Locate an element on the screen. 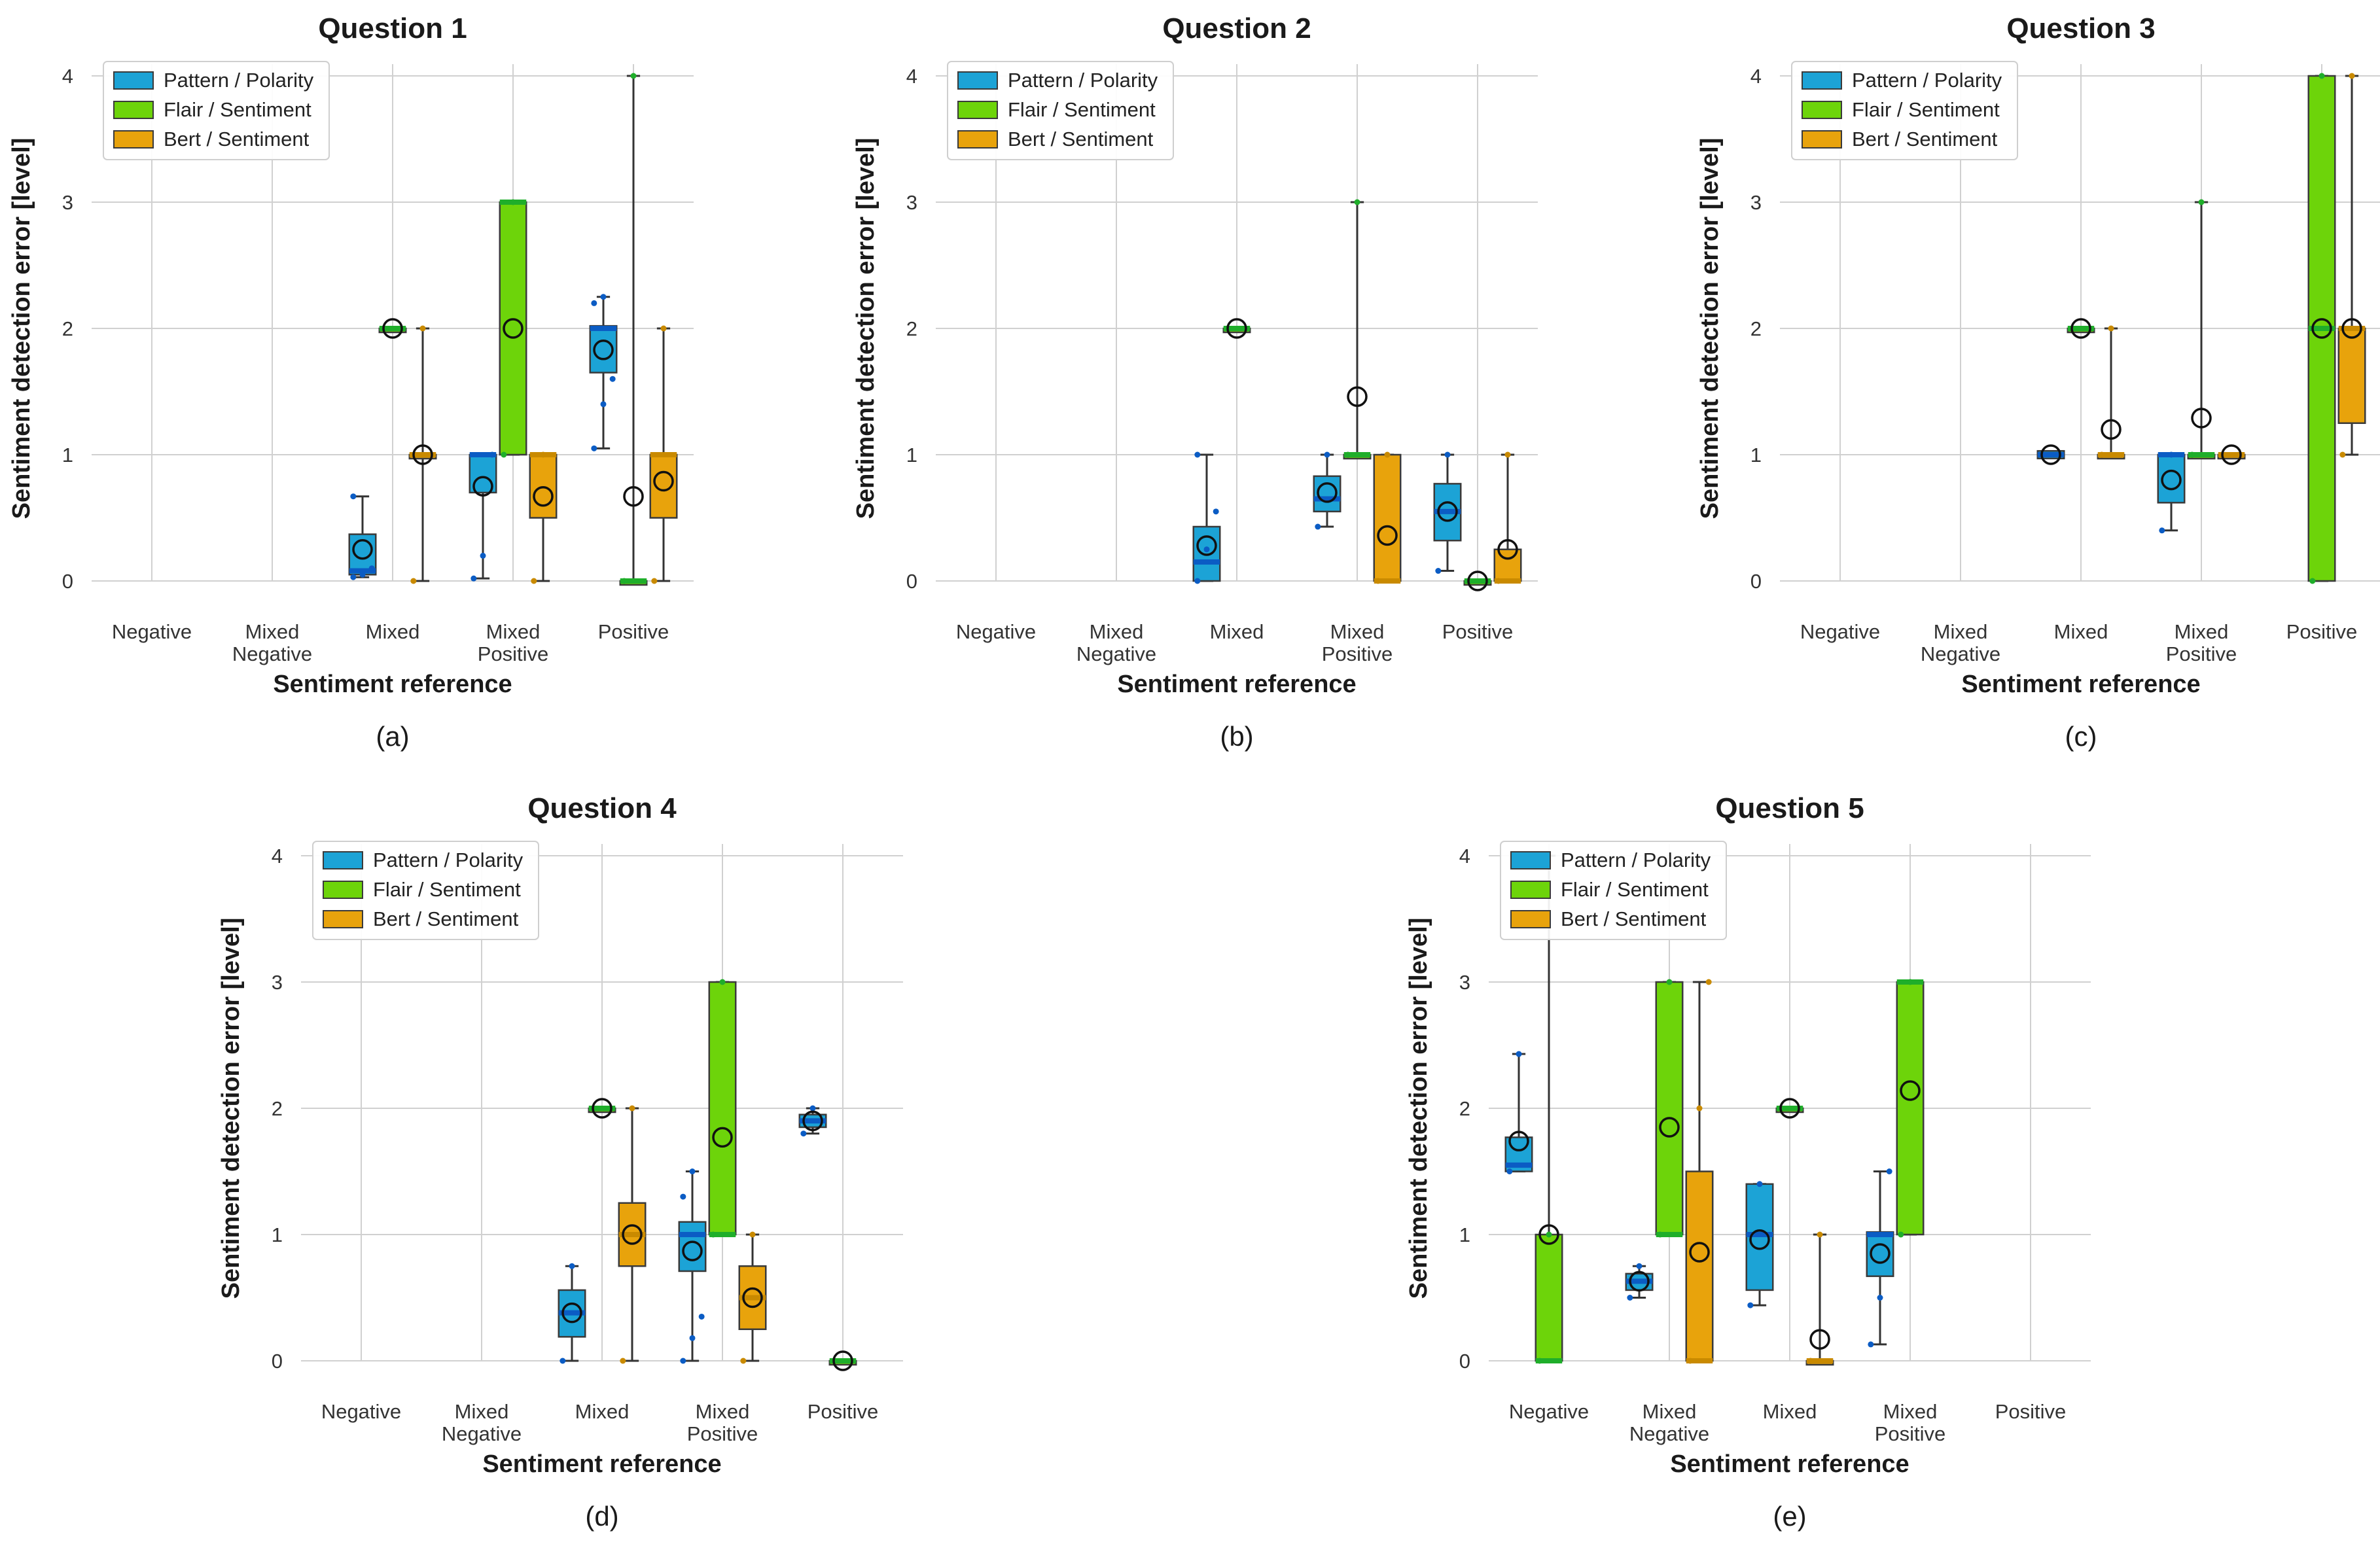  chart-title: Question 4 is located at coordinates (602, 808).